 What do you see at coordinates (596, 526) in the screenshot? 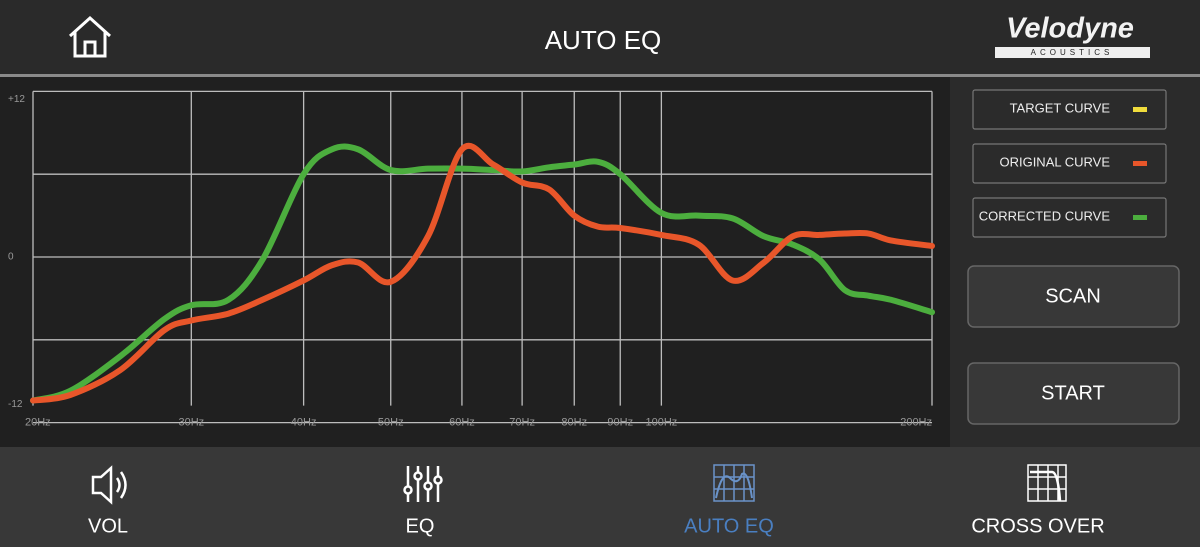
I see `nav: VOL EQ AUTO EQ CROSS OVER` at bounding box center [596, 526].